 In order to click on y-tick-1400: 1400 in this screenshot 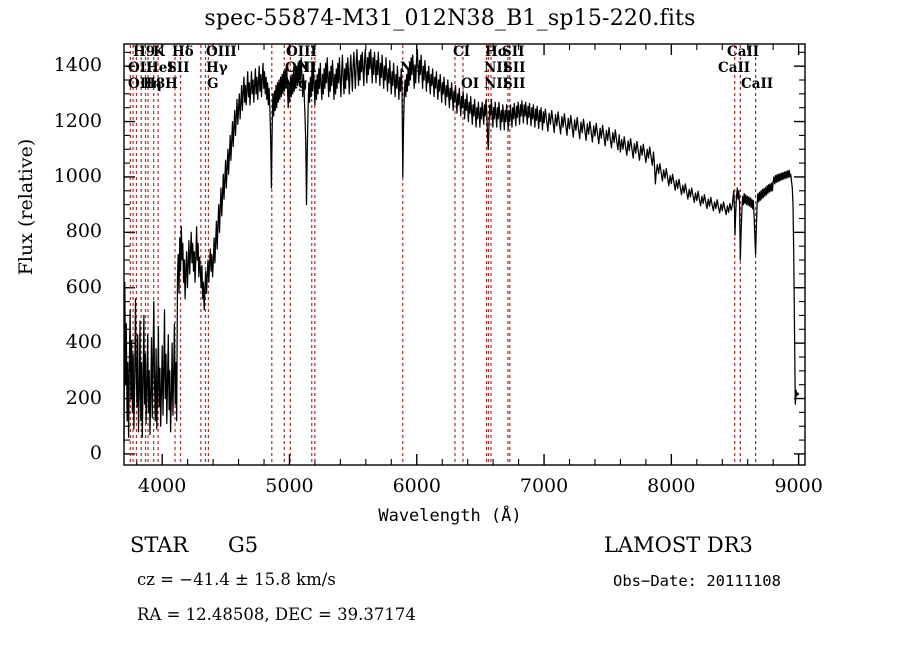, I will do `click(77, 65)`.